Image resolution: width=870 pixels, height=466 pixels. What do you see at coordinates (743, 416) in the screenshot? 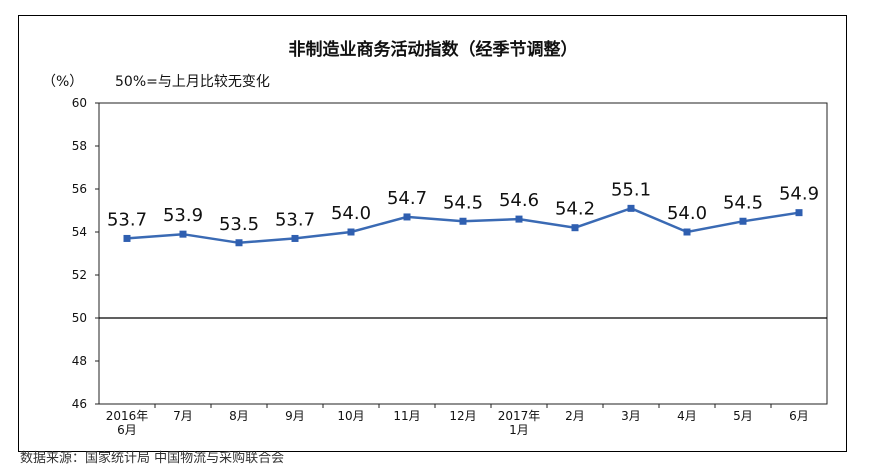
I see `x-tick-label: 5月` at bounding box center [743, 416].